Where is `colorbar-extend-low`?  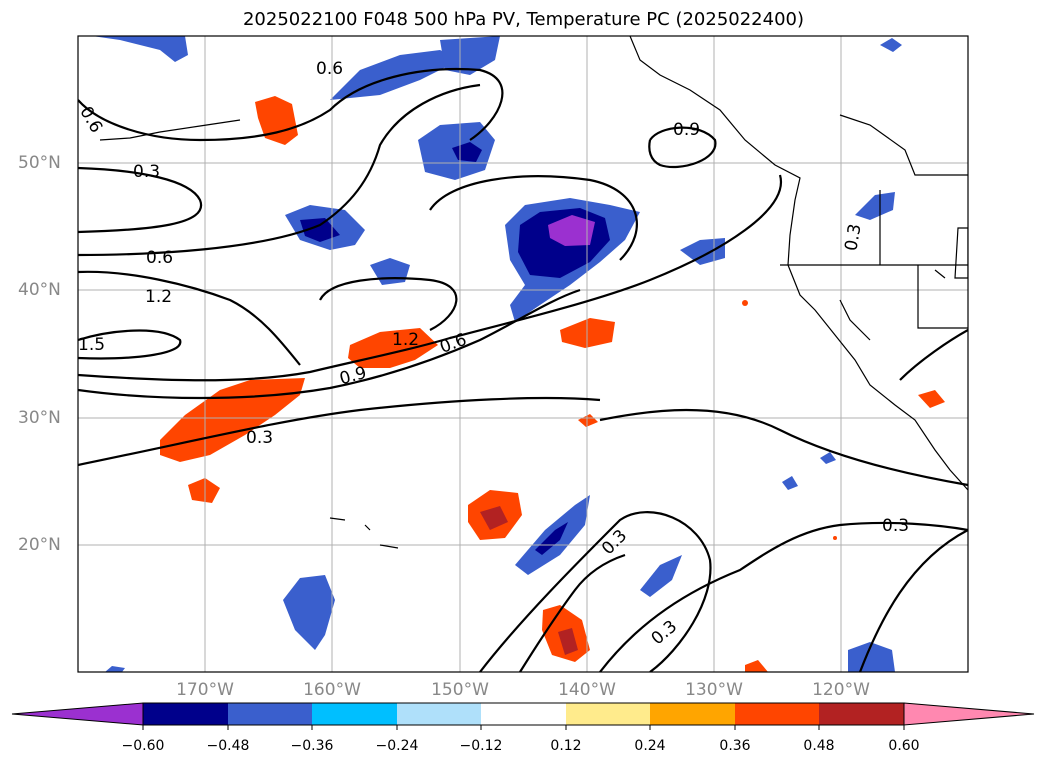 colorbar-extend-low is located at coordinates (77, 714).